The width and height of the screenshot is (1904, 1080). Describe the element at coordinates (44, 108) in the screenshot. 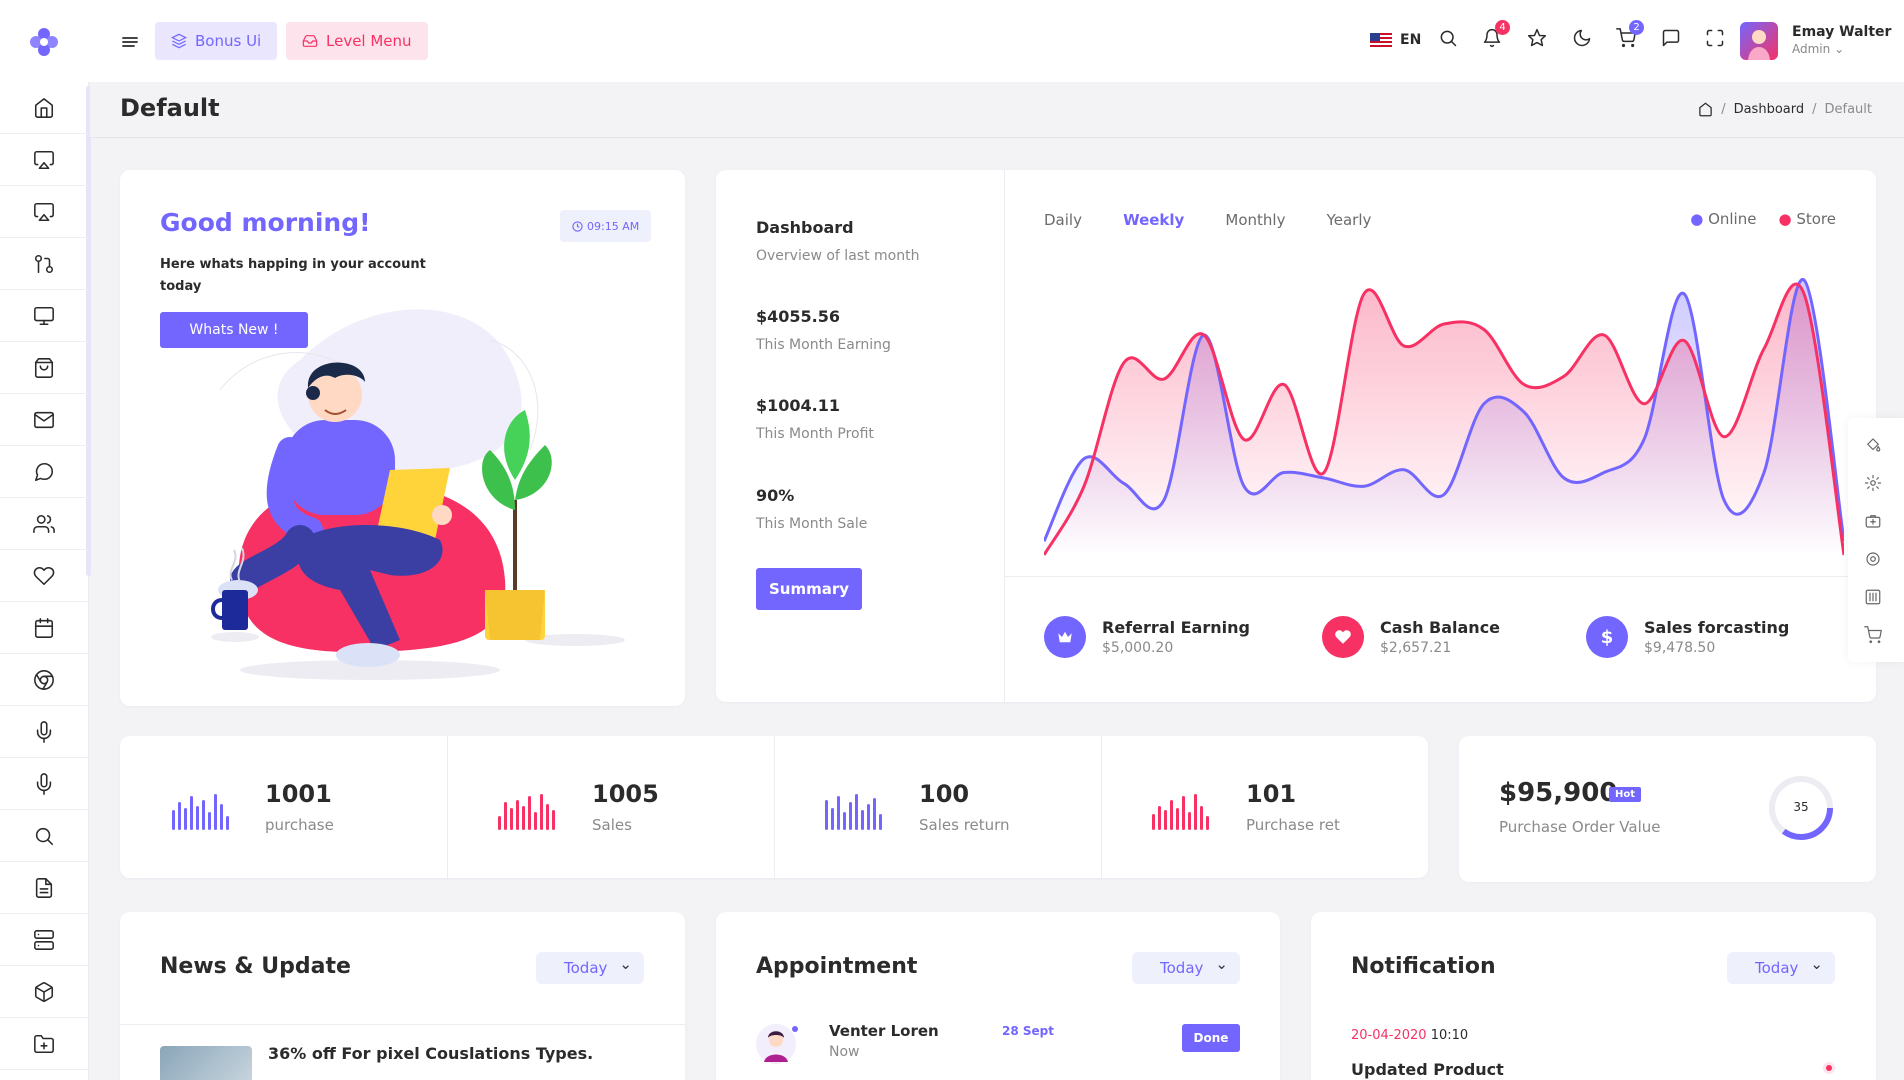

I see `sidebar-item-home` at that location.